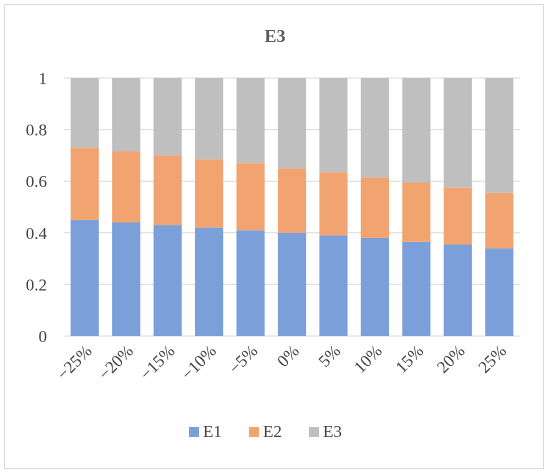  What do you see at coordinates (243, 359) in the screenshot?
I see `x-tick-label: −5%` at bounding box center [243, 359].